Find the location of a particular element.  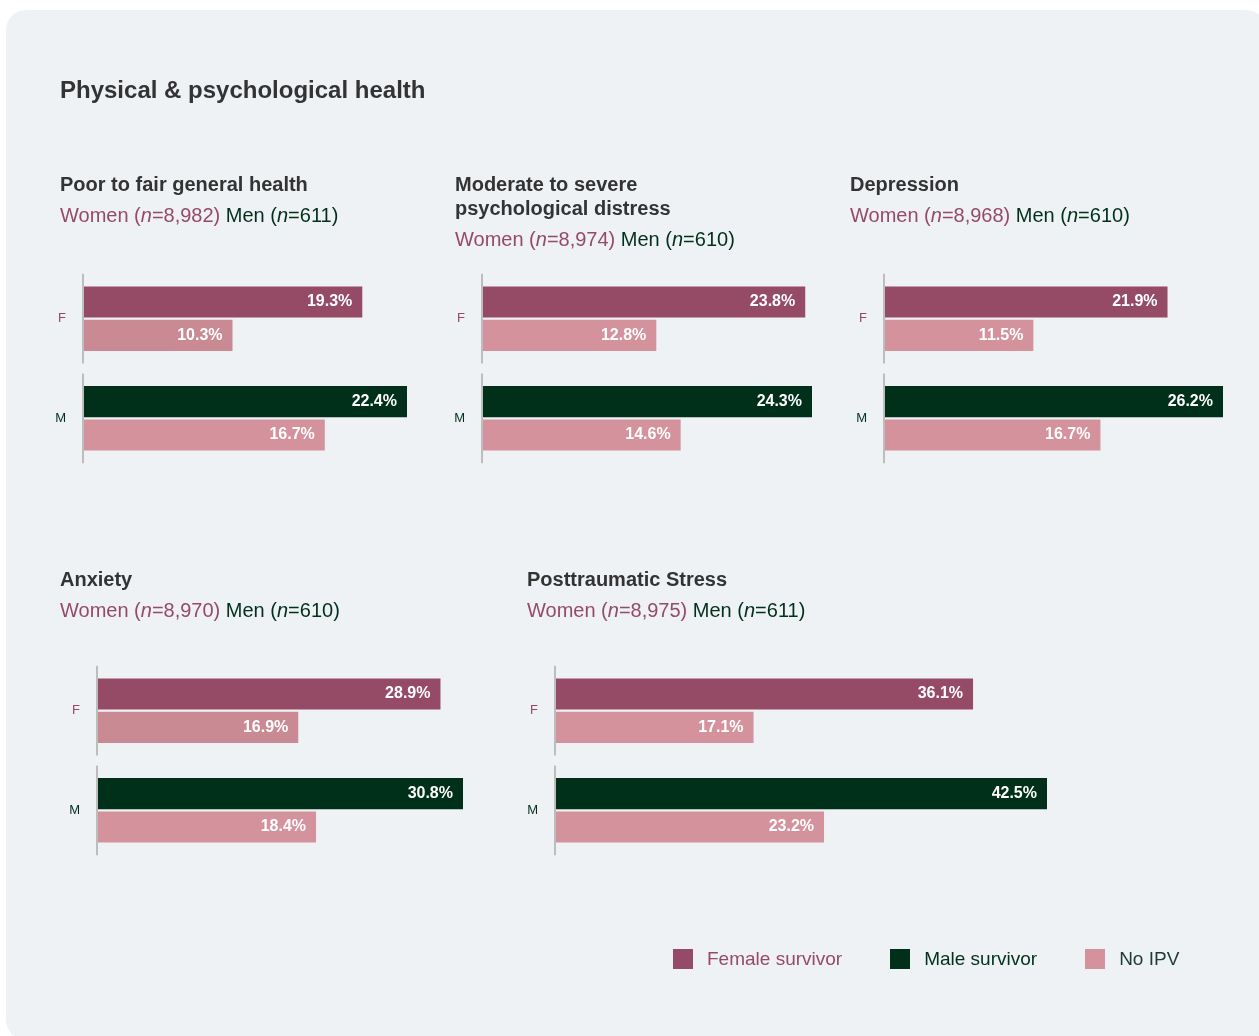

chart-subtitle: Women (n=8,974) Men (n=610) is located at coordinates (595, 239).